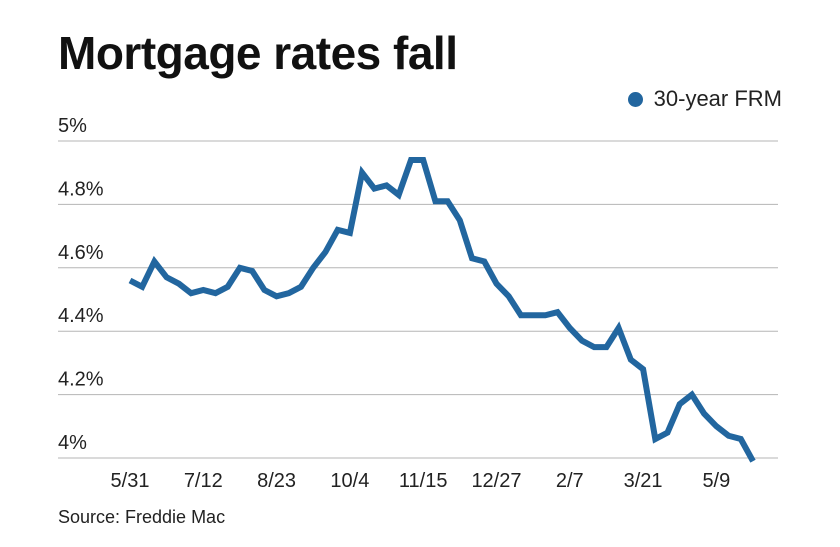 The height and width of the screenshot is (547, 840). I want to click on y-tick-label: 4.2%, so click(81, 380).